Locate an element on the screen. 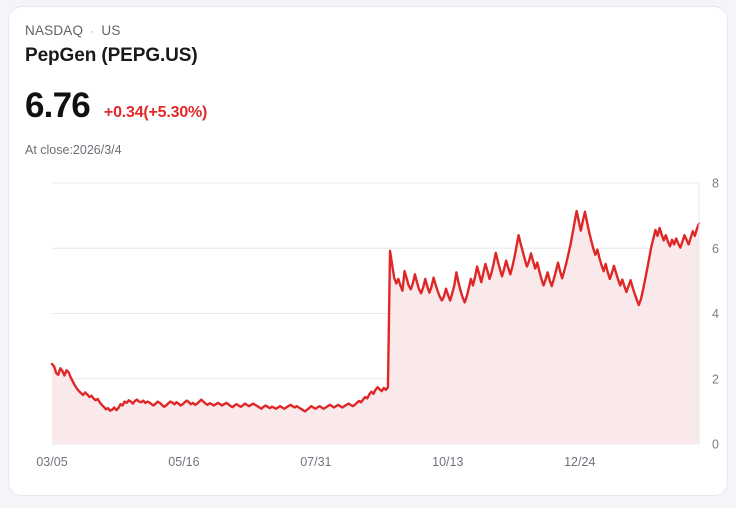  x-axis-tick: 07/31 is located at coordinates (315, 462).